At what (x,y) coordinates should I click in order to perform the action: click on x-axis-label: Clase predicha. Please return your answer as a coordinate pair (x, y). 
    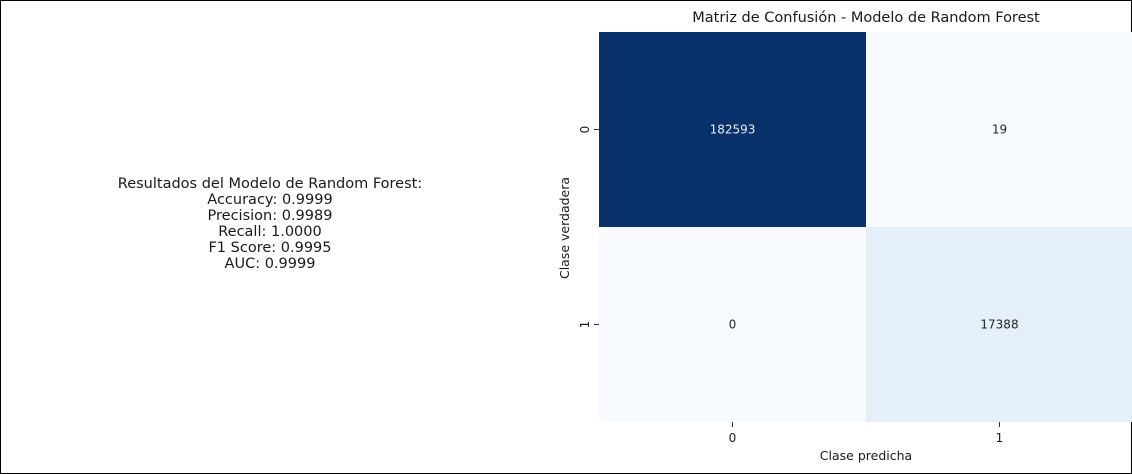
    Looking at the image, I should click on (866, 455).